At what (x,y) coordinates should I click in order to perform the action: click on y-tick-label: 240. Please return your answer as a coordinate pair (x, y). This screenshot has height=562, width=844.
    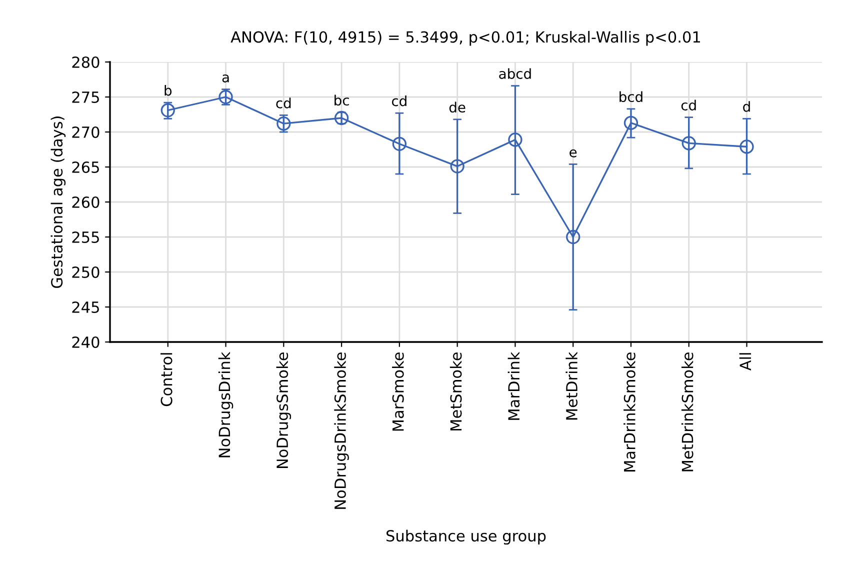
    Looking at the image, I should click on (86, 342).